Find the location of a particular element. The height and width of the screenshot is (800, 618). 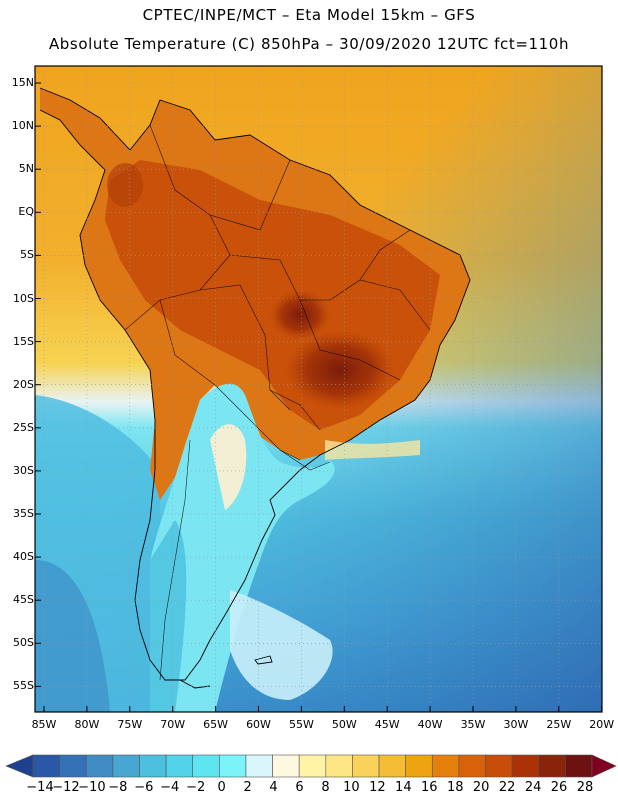

lat-label: 25S is located at coordinates (23, 427).